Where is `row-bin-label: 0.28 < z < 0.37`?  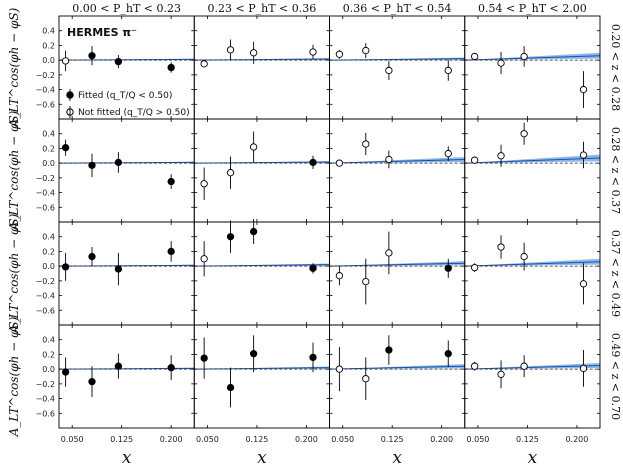 row-bin-label: 0.28 < z < 0.37 is located at coordinates (615, 170).